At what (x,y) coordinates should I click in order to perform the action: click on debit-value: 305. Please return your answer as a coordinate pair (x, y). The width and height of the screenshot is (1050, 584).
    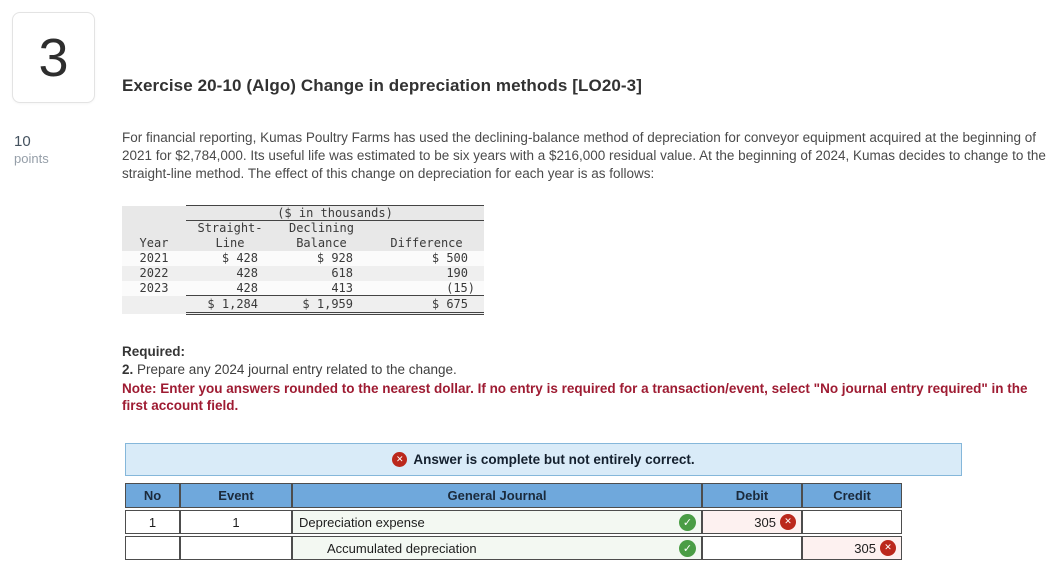
    Looking at the image, I should click on (765, 522).